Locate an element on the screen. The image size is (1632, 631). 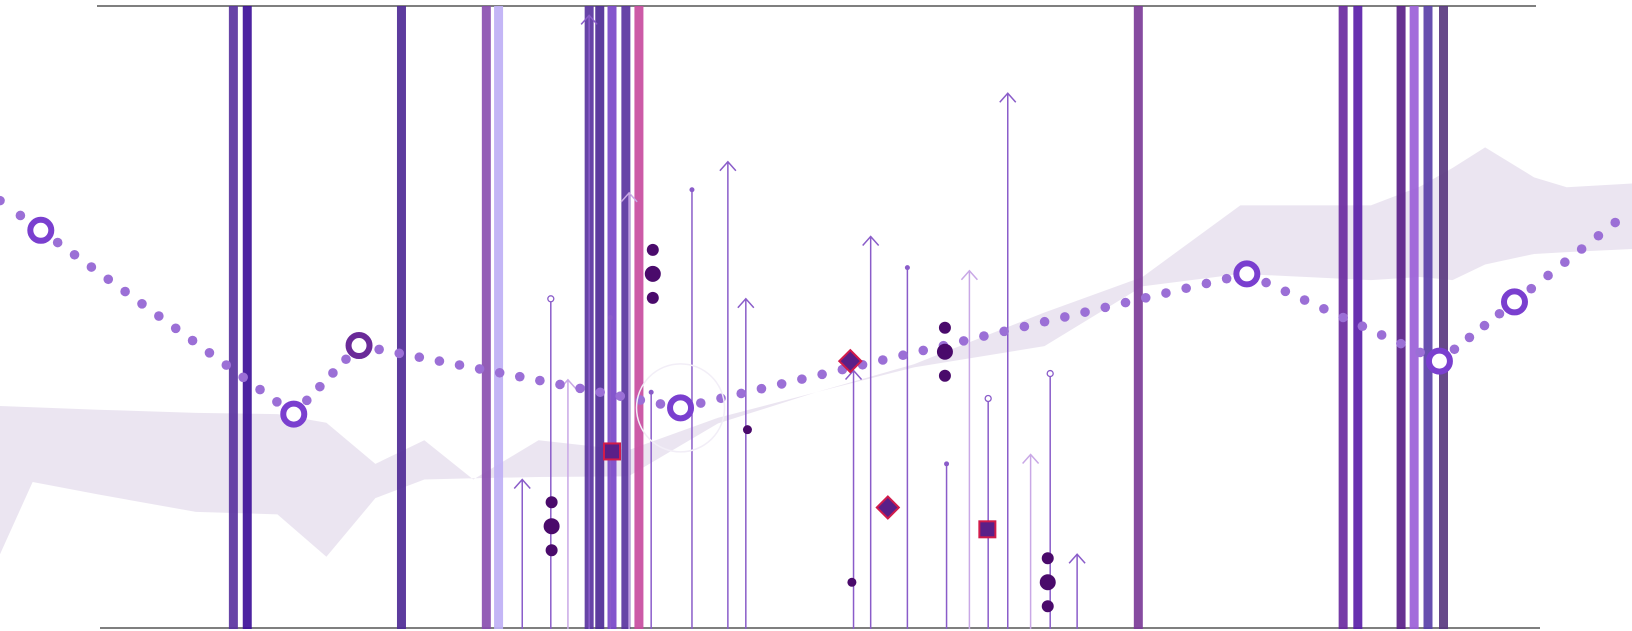
single-dot is located at coordinates (747, 430).